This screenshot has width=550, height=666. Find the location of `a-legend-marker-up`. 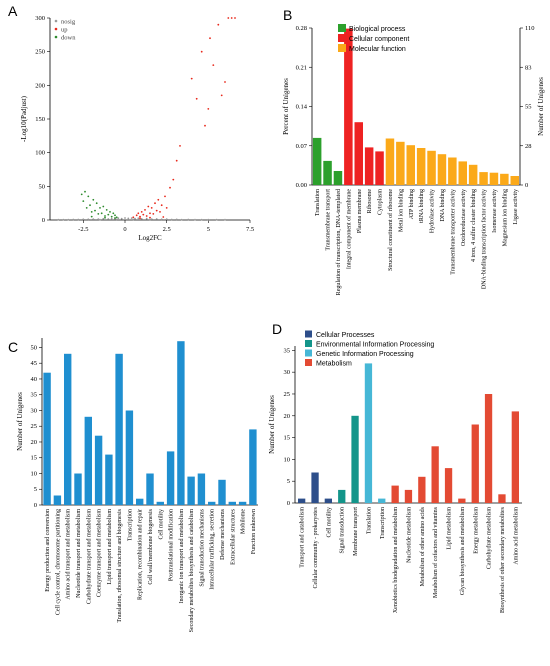

a-legend-marker-up is located at coordinates (56, 29).